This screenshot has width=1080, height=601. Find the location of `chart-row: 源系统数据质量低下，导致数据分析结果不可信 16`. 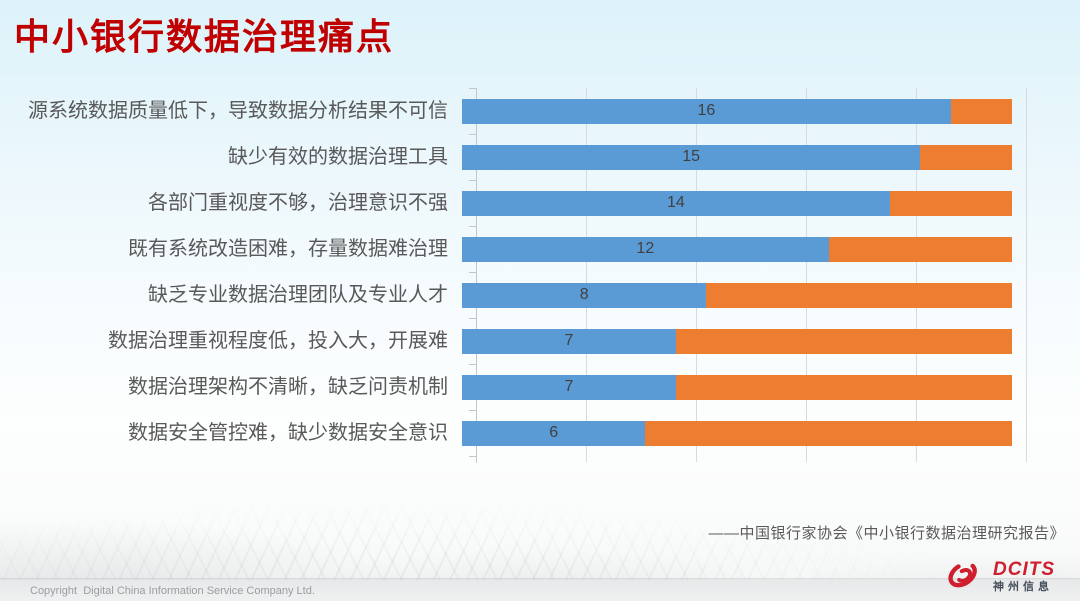

chart-row: 源系统数据质量低下，导致数据分析结果不可信 16 is located at coordinates (513, 111).